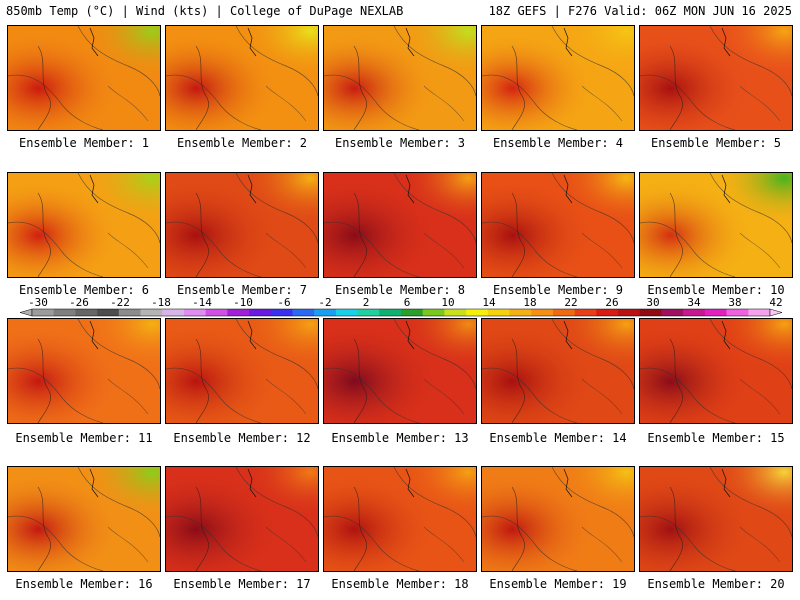 The image size is (800, 600). Describe the element at coordinates (775, 302) in the screenshot. I see `colorbar-tick-label: 42` at that location.